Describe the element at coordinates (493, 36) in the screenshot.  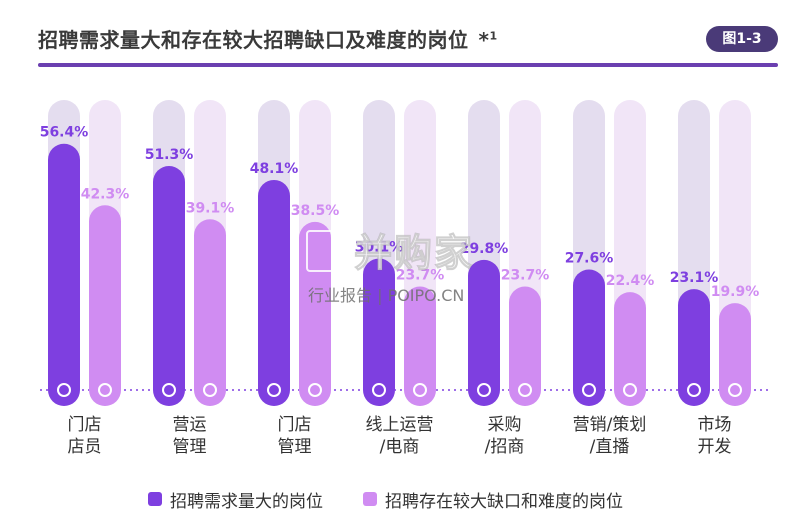
I see `footnote-number: 1` at that location.